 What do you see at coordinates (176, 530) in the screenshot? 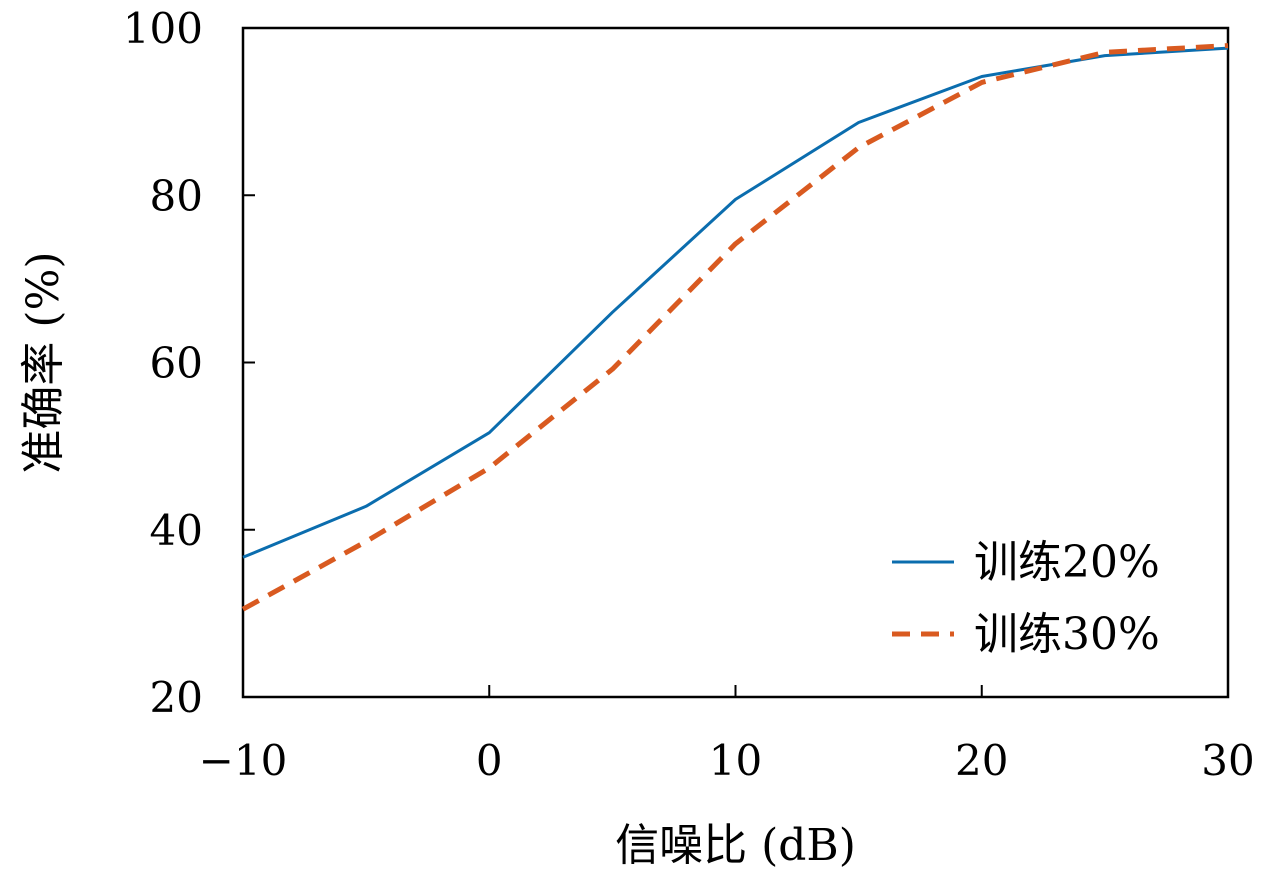
I see `y-tick-label: 40` at bounding box center [176, 530].